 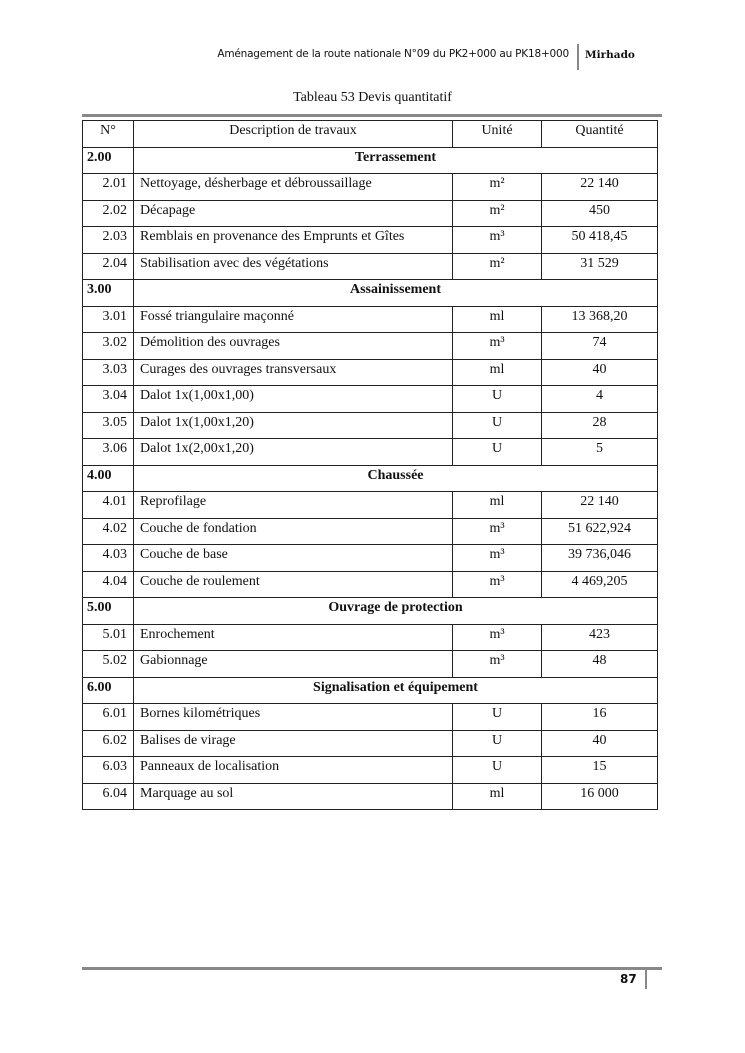 What do you see at coordinates (599, 664) in the screenshot?
I see `item-quantity: 48` at bounding box center [599, 664].